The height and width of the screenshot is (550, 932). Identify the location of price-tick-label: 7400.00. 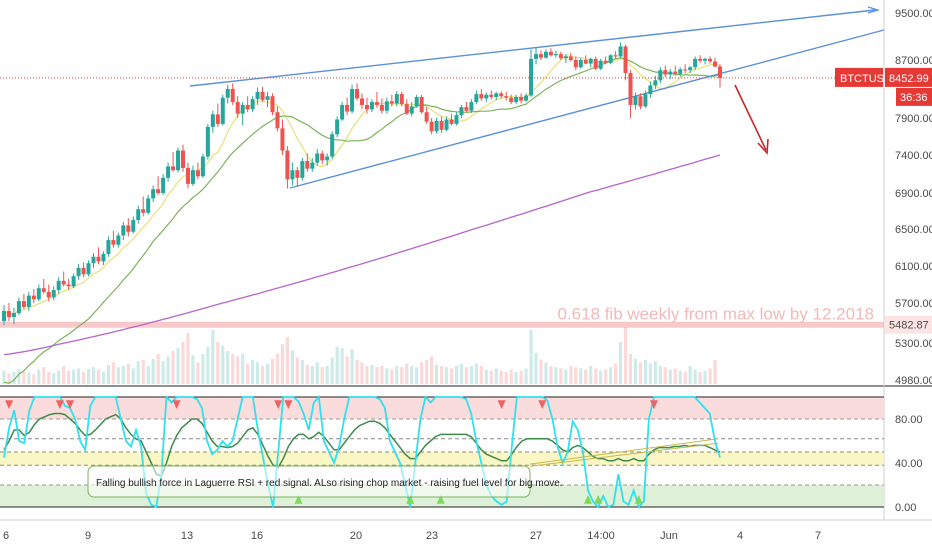
(913, 156).